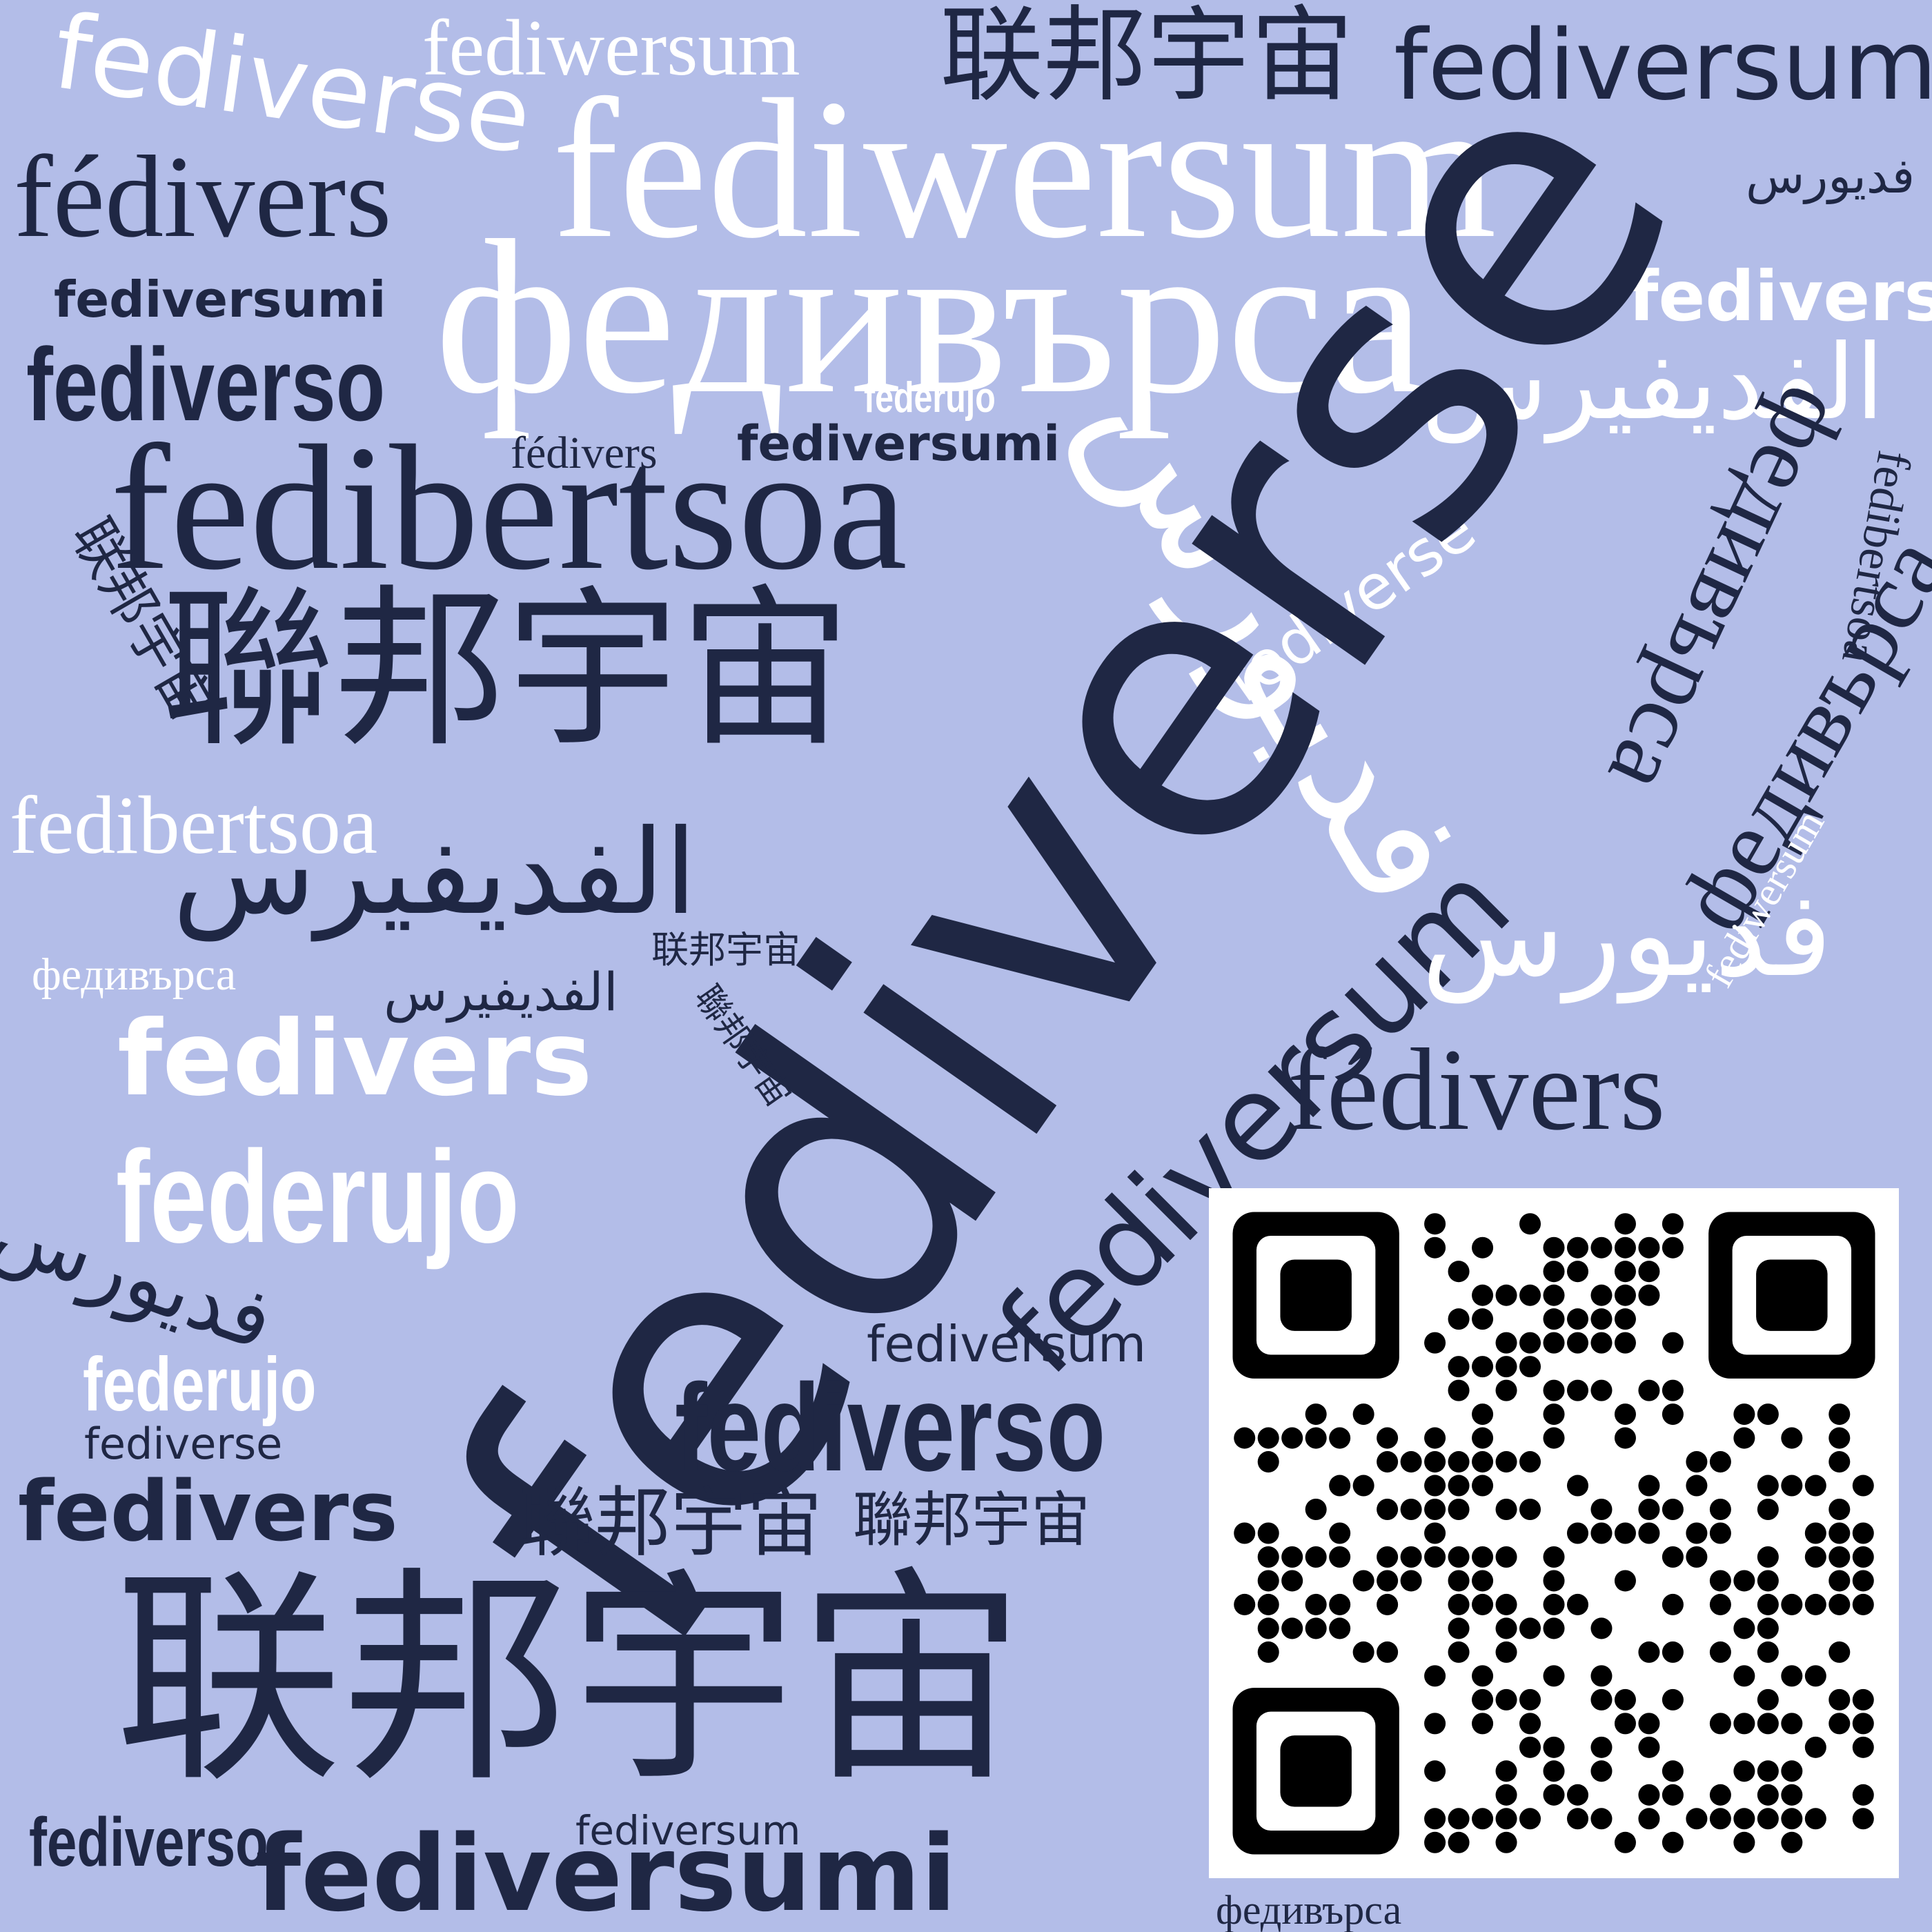  Describe the element at coordinates (1652, 383) in the screenshot. I see `word-arabic-alfediverse-right: الفديفيرس` at that location.